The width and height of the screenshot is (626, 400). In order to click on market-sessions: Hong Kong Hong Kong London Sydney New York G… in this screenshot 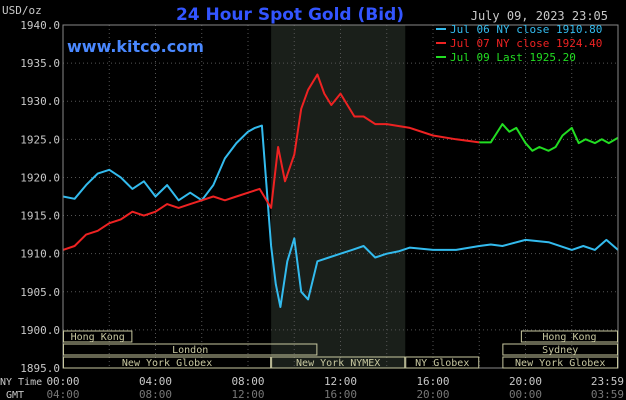, I will do `click(340, 349)`.